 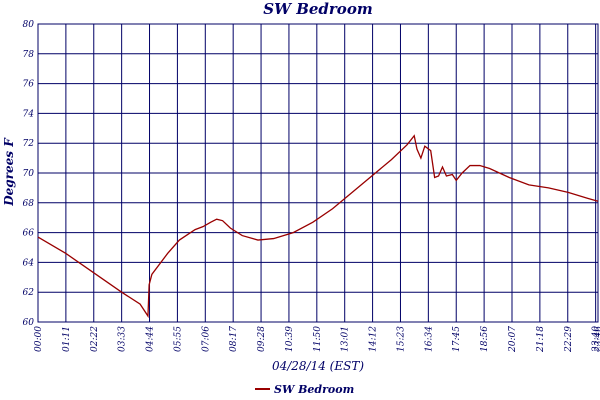 I want to click on x-tick-label: 23:46, so click(x=597, y=339).